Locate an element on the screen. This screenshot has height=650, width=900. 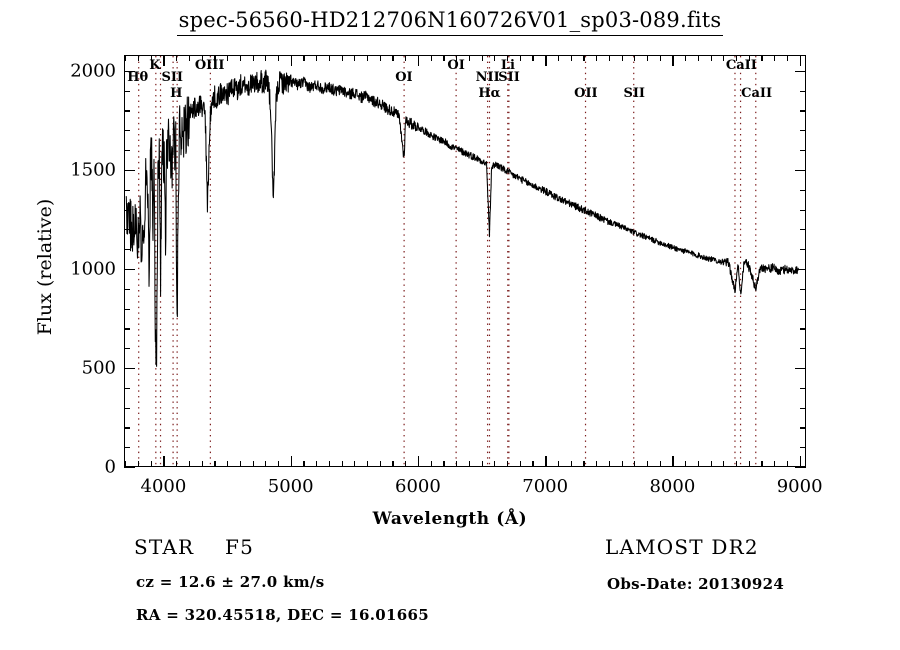
spectral-line-label: CaII is located at coordinates (741, 65).